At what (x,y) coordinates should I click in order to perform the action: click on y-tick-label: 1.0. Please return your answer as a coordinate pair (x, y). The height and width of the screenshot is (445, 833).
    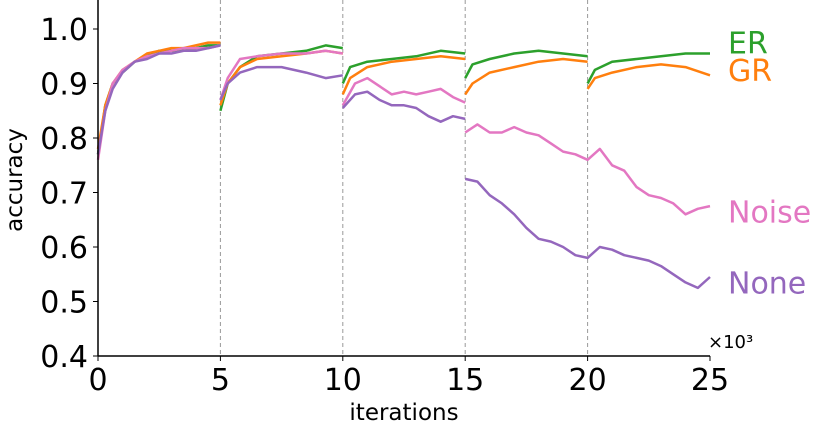
    Looking at the image, I should click on (64, 30).